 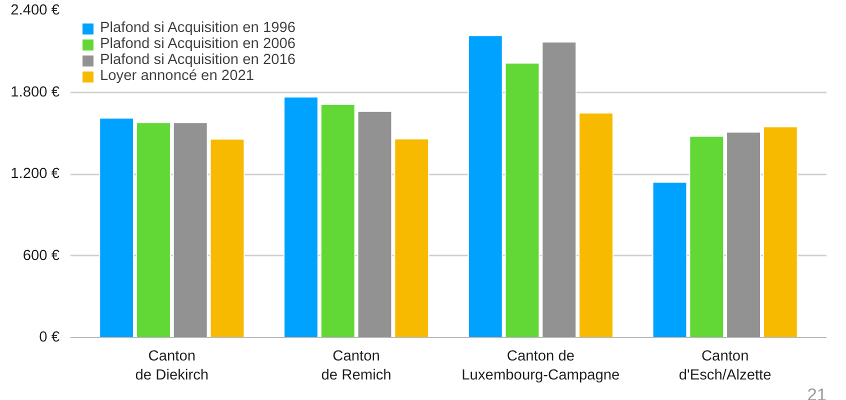 I want to click on x-tick-label: Canton de Diekirch, so click(x=172, y=366).